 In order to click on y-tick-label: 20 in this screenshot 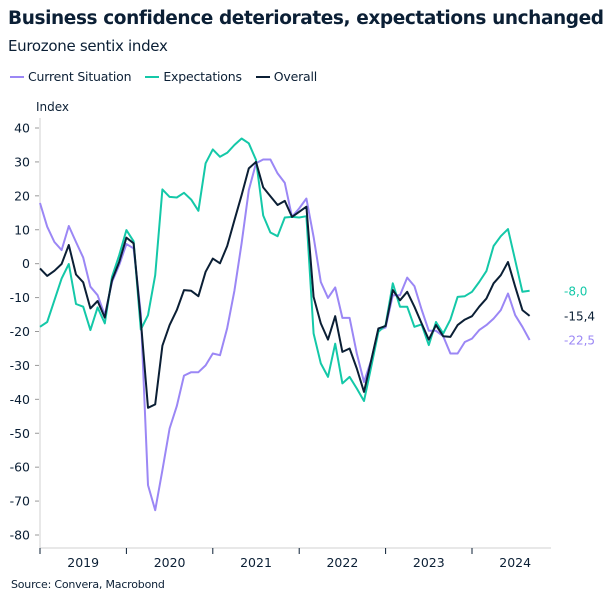, I will do `click(22, 195)`.